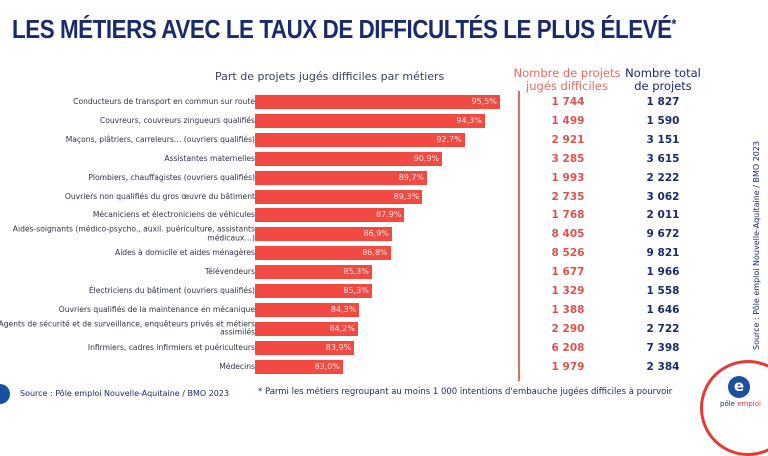 The height and width of the screenshot is (456, 768). I want to click on value-label: 87,9%, so click(389, 215).